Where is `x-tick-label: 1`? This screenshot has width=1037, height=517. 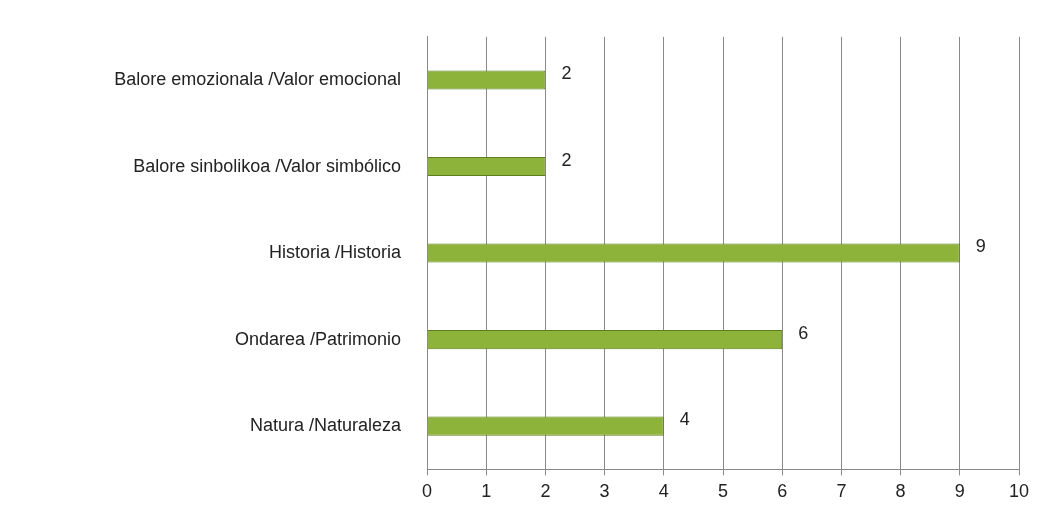 x-tick-label: 1 is located at coordinates (486, 491).